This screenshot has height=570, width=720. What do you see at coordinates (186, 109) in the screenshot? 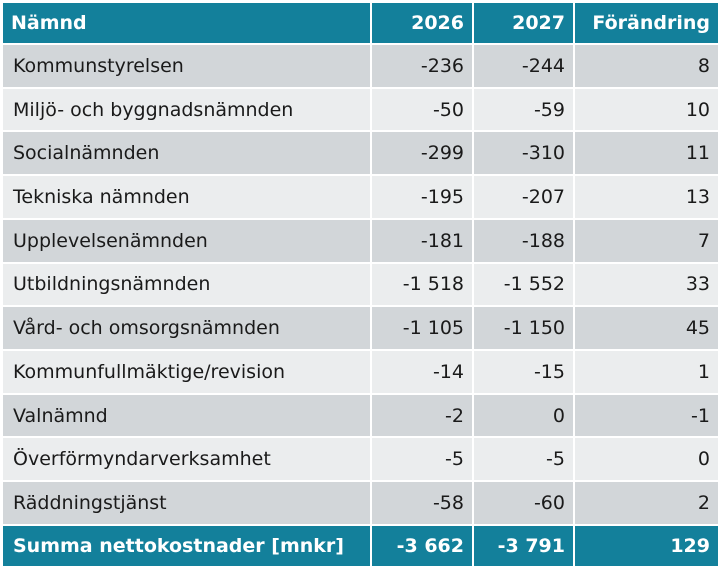
I see `row-name-cell: Miljö- och byggnadsnämnden` at bounding box center [186, 109].